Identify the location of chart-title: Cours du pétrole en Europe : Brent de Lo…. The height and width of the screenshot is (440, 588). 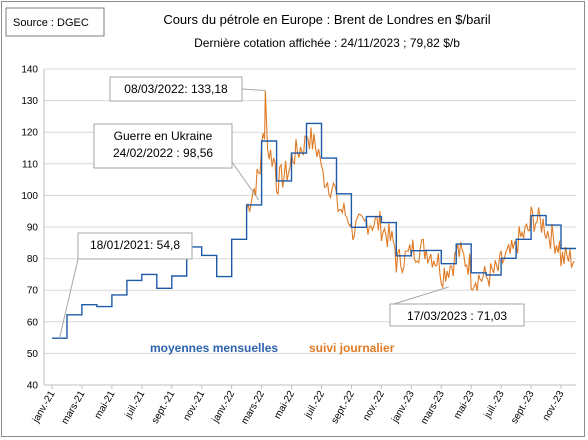
(326, 19).